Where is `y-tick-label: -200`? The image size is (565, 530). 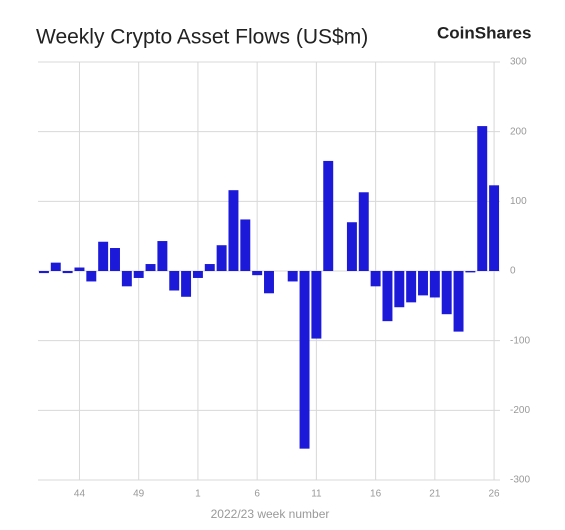
y-tick-label: -200 is located at coordinates (520, 410).